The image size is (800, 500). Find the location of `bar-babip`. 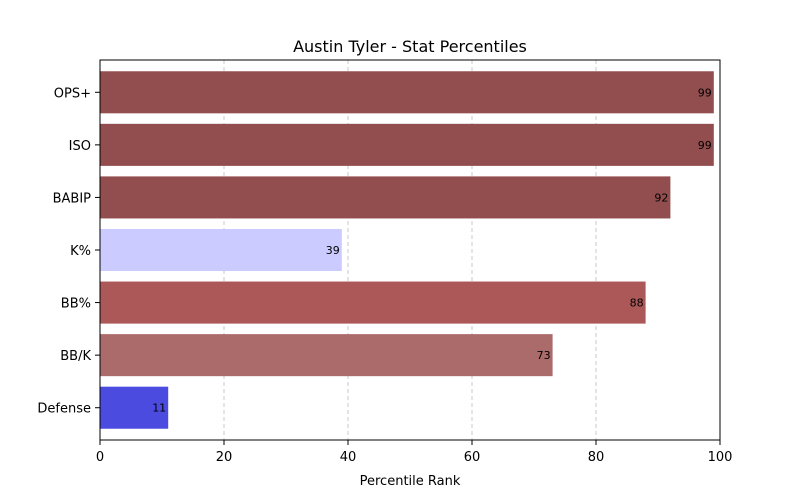

bar-babip is located at coordinates (385, 197).